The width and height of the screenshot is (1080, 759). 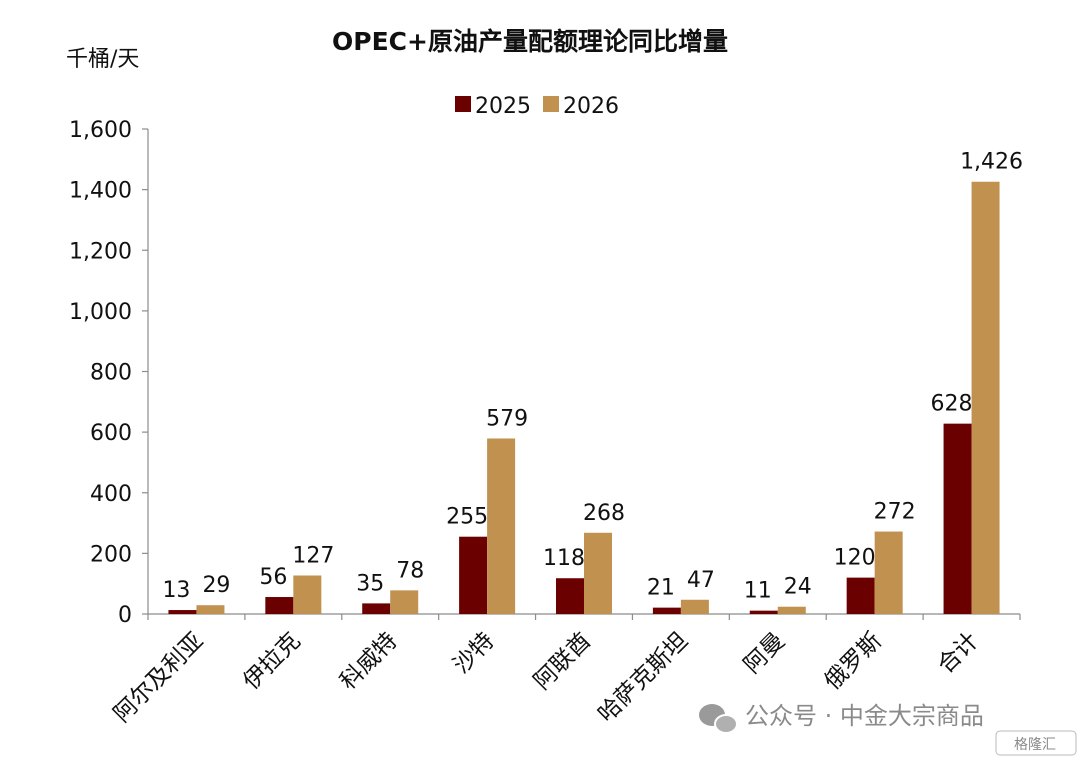 I want to click on data-label-2025: 35, so click(x=370, y=583).